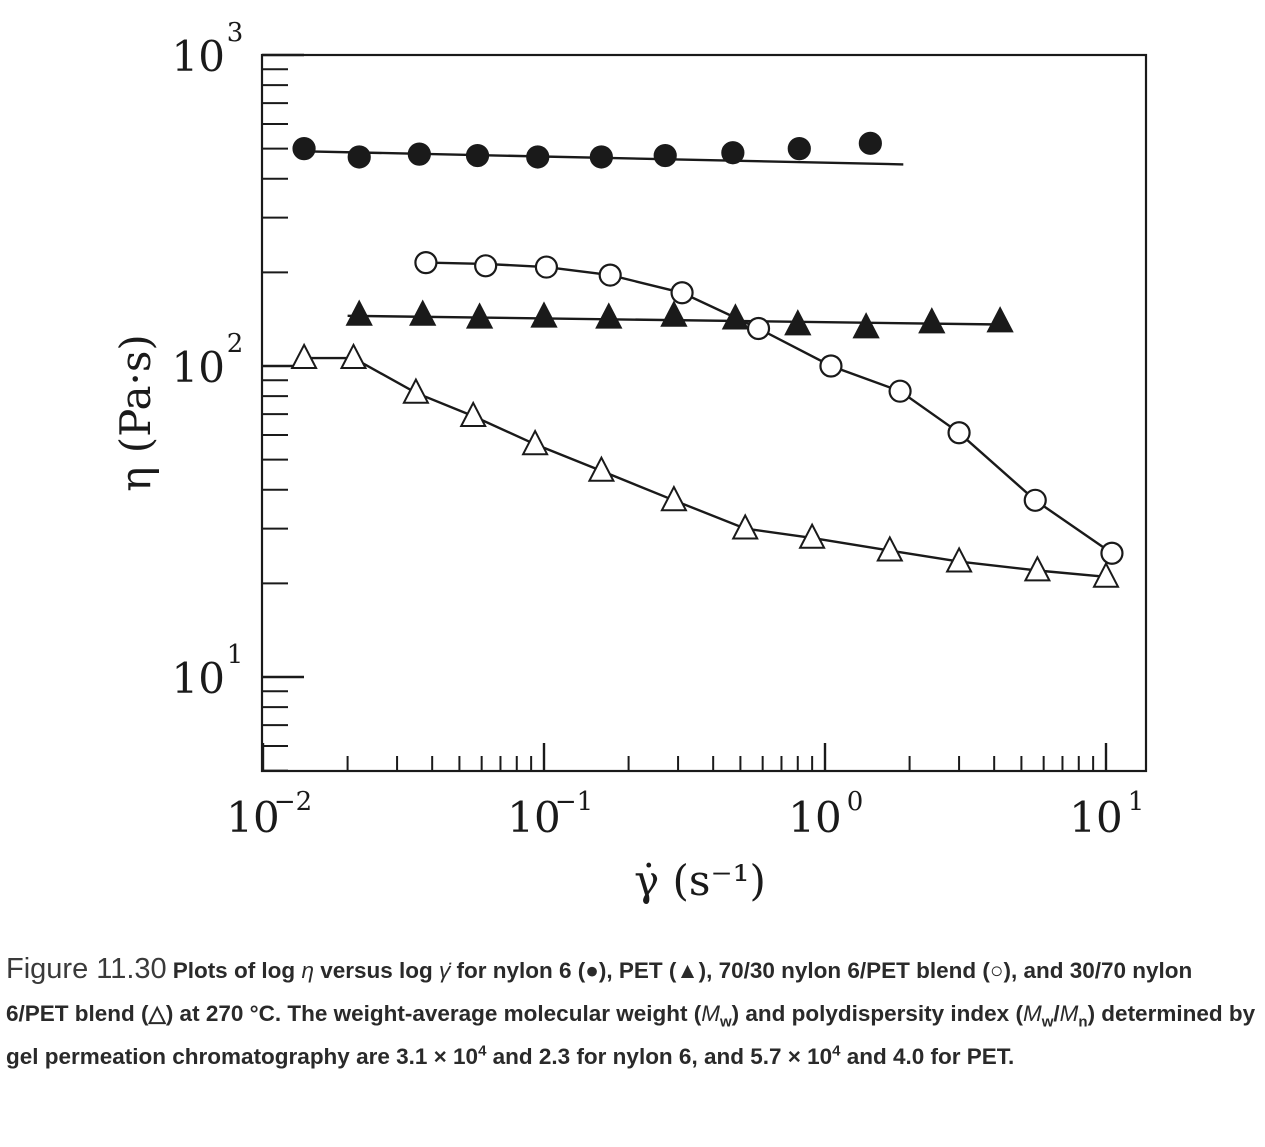 Image resolution: width=1265 pixels, height=1147 pixels. Describe the element at coordinates (685, 814) in the screenshot. I see `x-tick-labels: 10−2 10−1 10 0 10 1` at that location.